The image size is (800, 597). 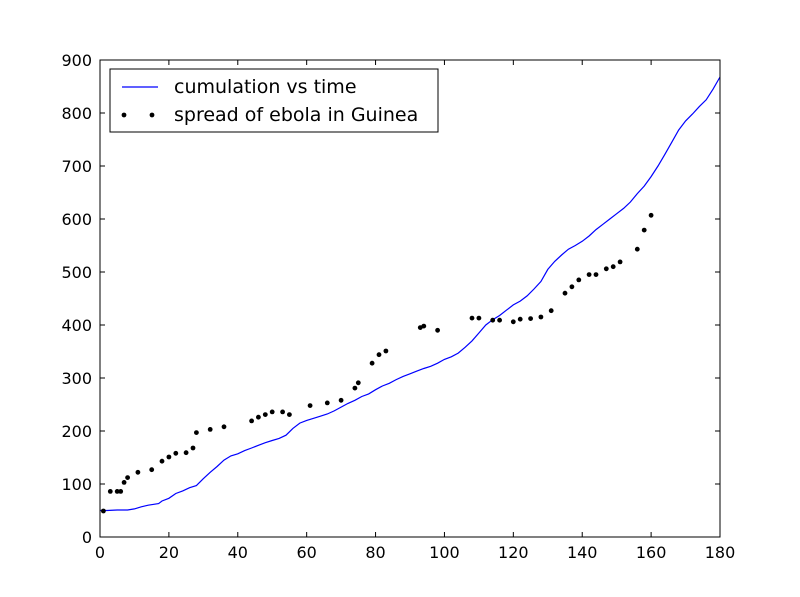 I want to click on y-tick-label: 100, so click(x=76, y=484).